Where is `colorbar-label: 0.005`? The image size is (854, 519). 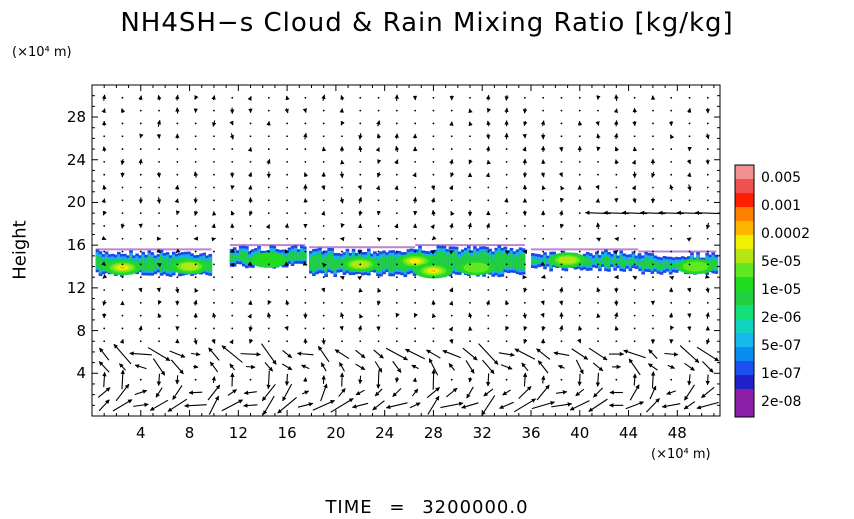 colorbar-label: 0.005 is located at coordinates (781, 178).